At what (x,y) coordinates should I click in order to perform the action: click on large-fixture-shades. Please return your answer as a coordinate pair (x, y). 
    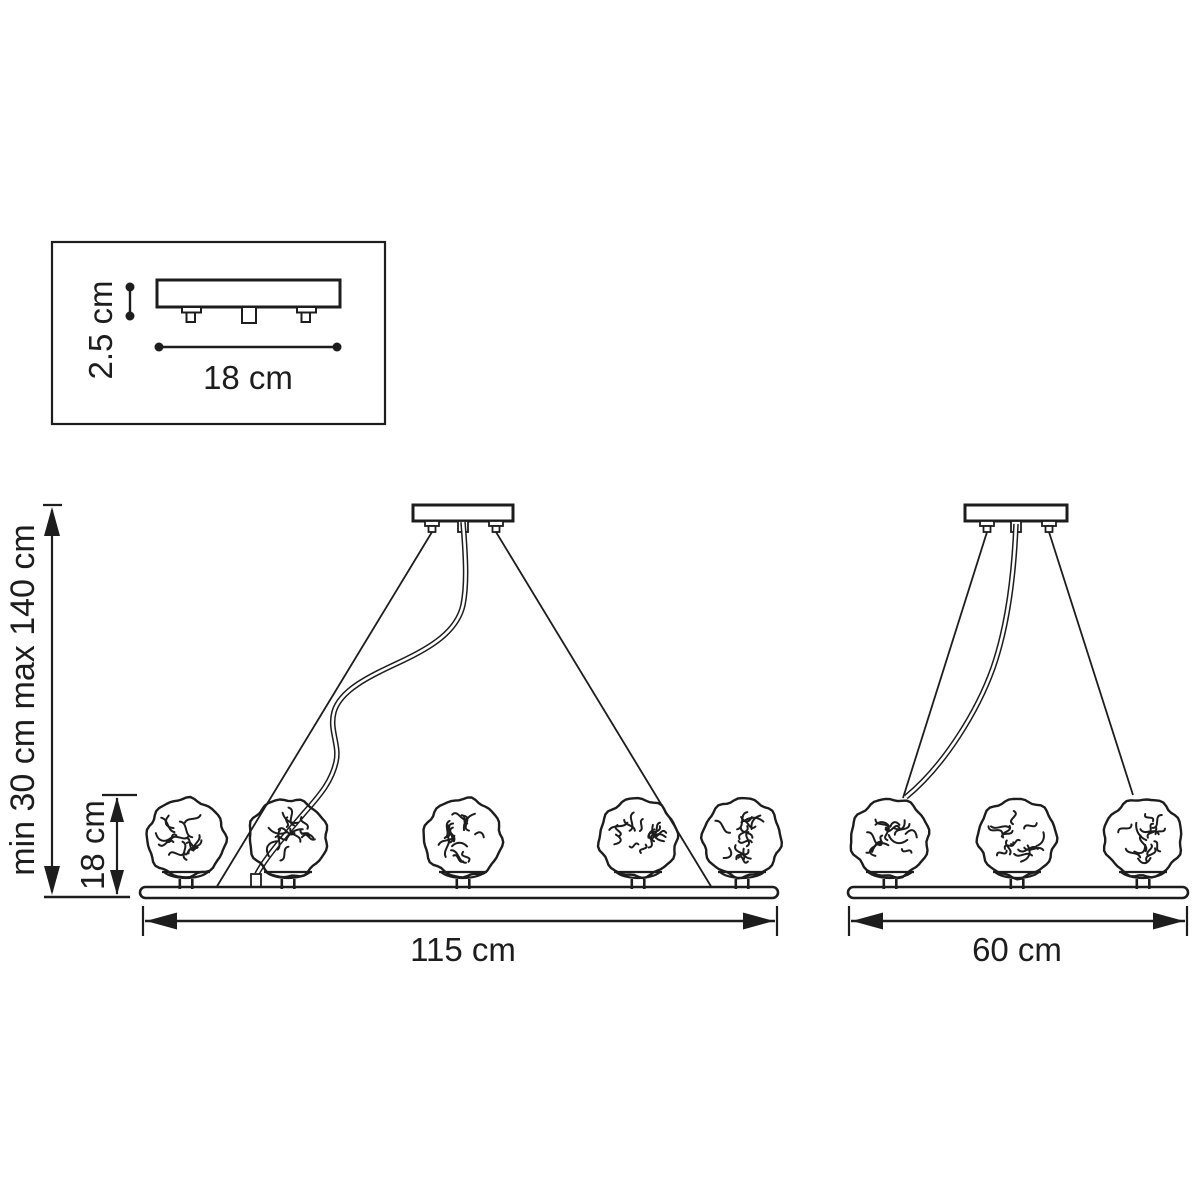
    Looking at the image, I should click on (464, 842).